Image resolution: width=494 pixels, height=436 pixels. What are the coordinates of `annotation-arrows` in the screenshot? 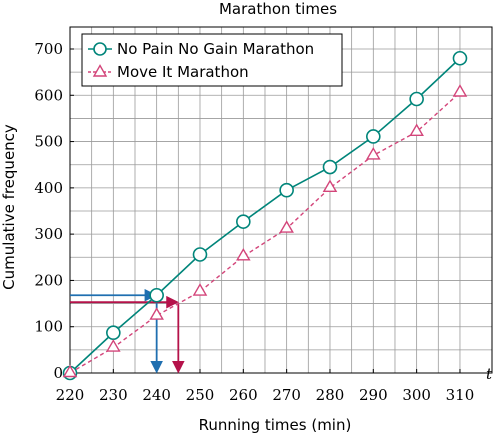 It's located at (124, 333).